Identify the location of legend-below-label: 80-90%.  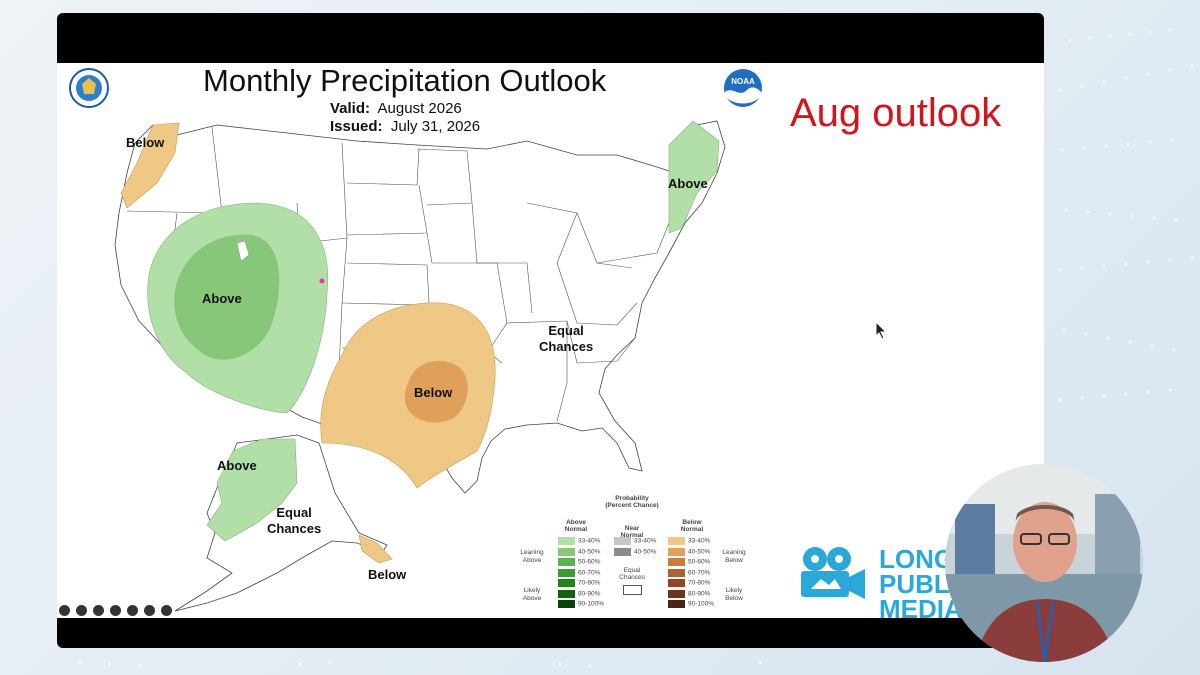
(699, 594).